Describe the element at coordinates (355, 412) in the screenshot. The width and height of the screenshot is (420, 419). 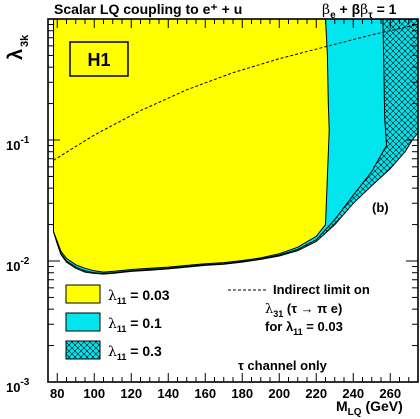
I see `x-axis-label-sub: LQ` at that location.